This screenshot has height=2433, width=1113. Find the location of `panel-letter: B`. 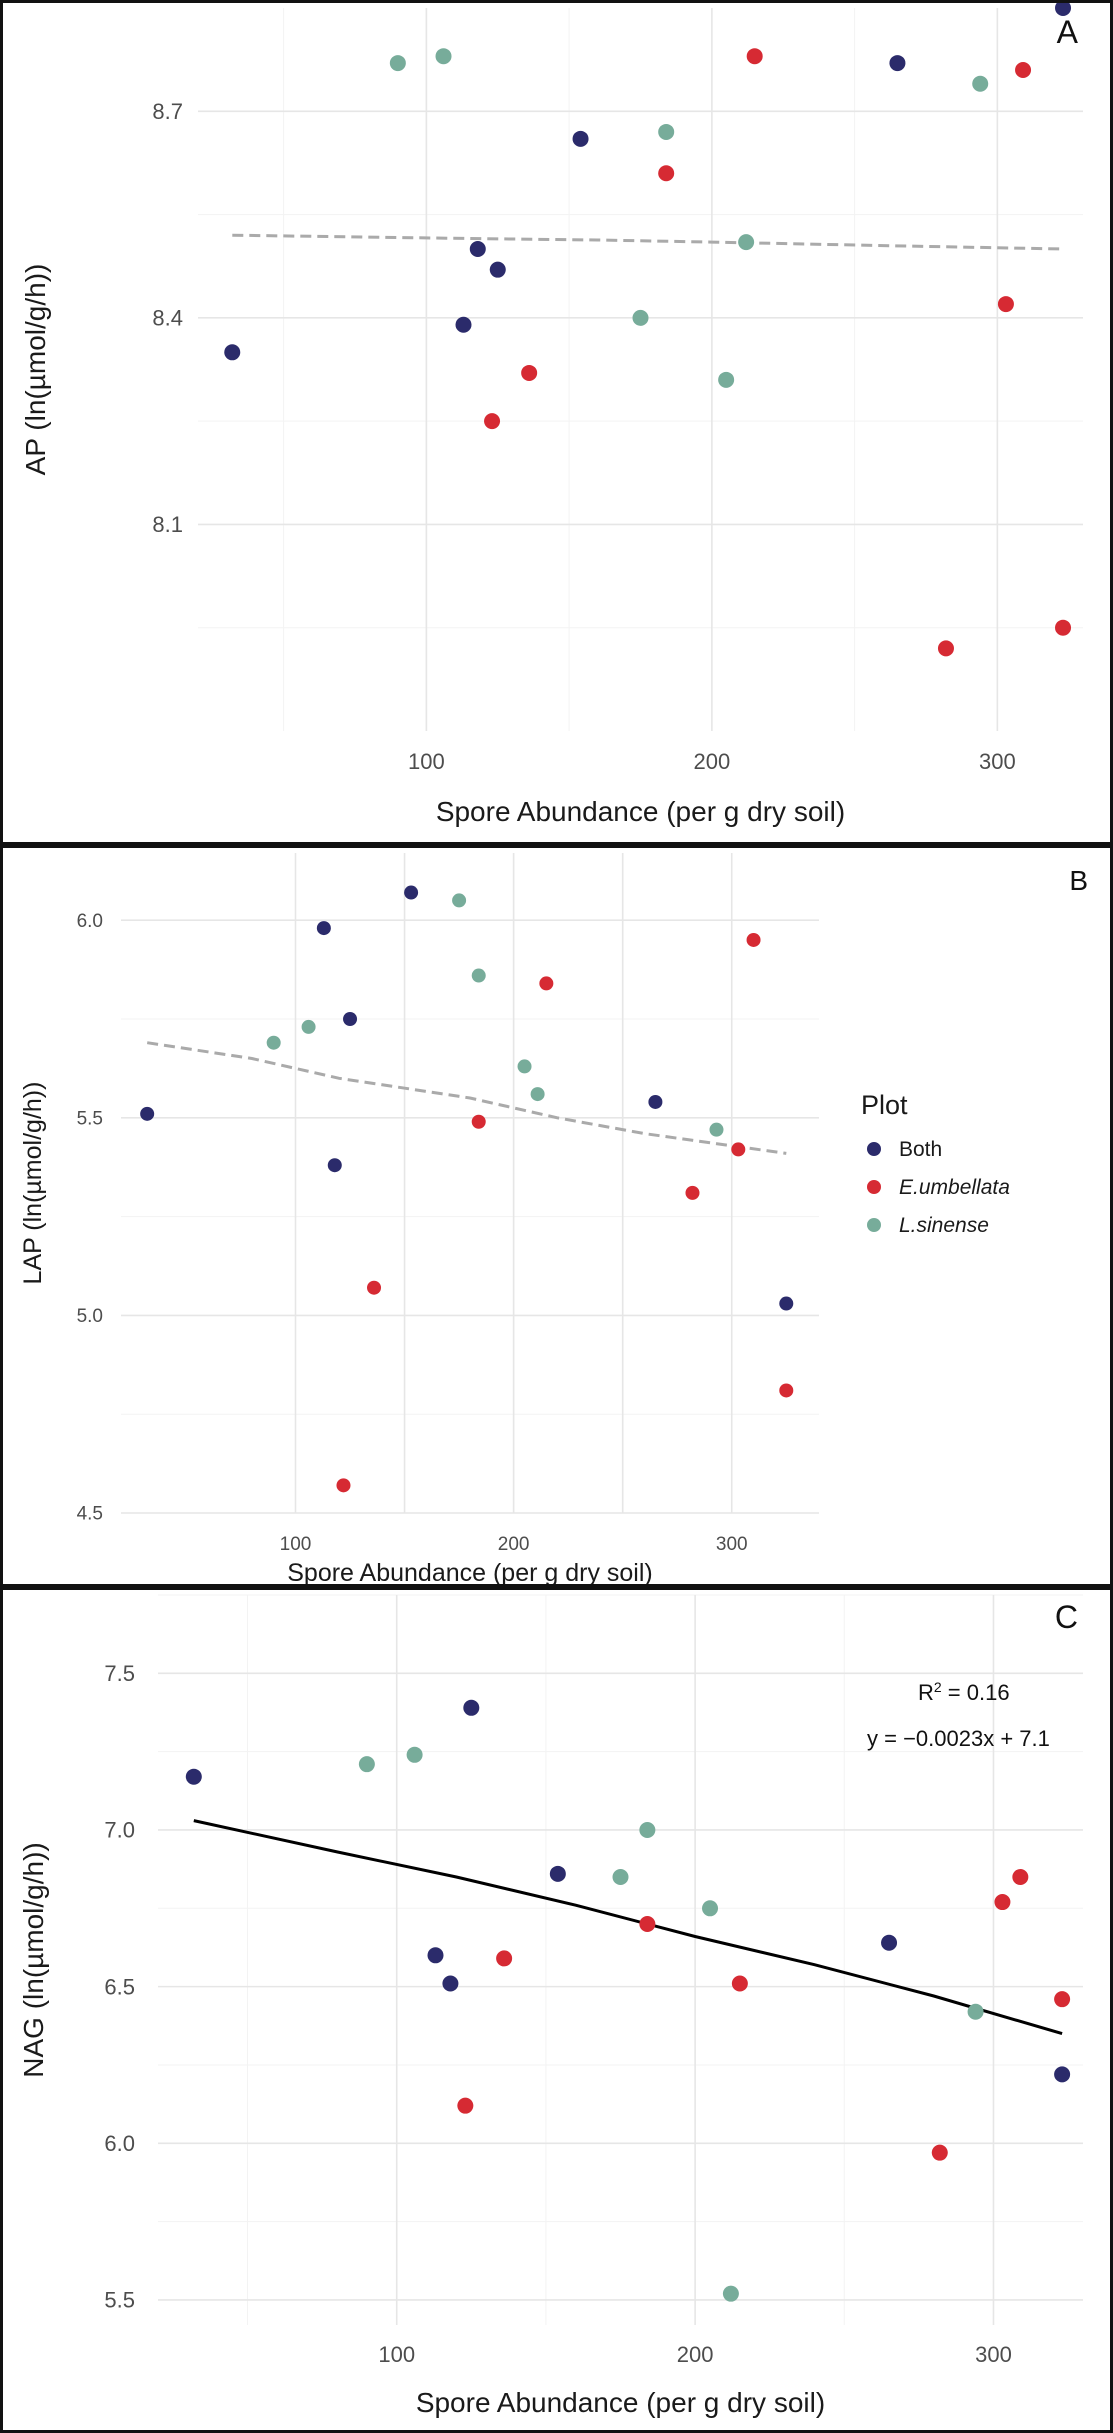

panel-letter: B is located at coordinates (1078, 880).